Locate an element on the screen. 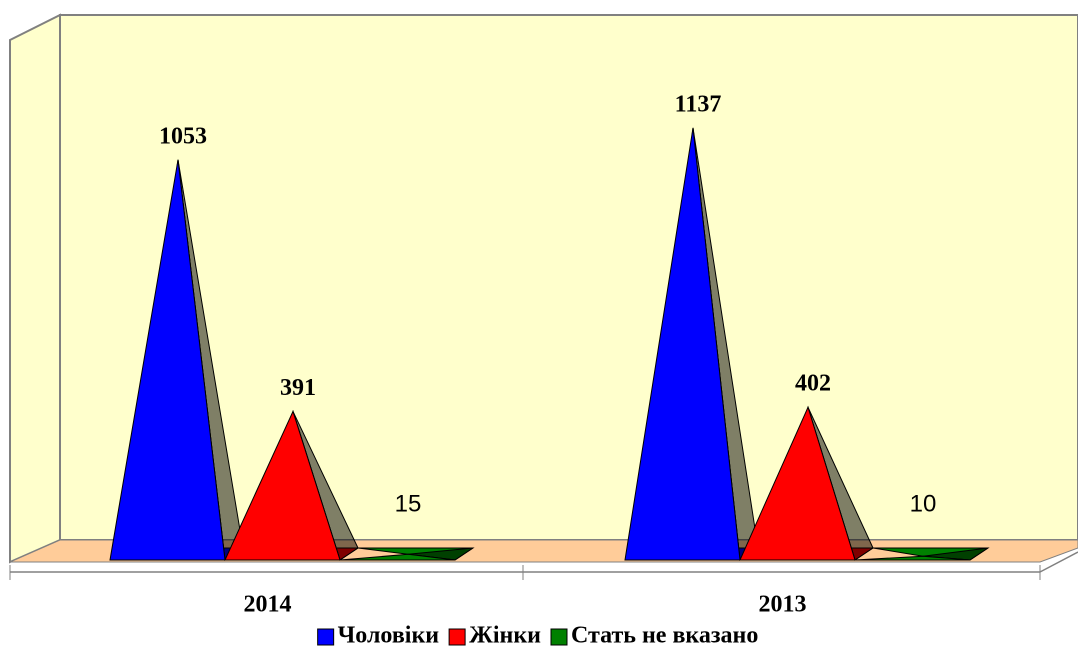  side-wall is located at coordinates (35, 288).